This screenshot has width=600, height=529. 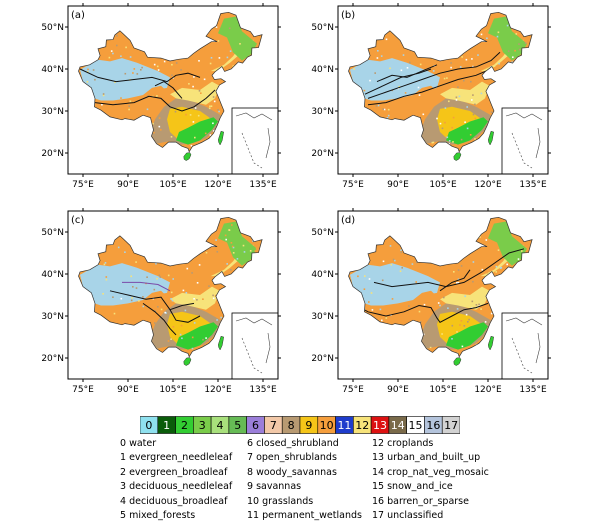 What do you see at coordinates (273, 425) in the screenshot?
I see `colorbar-label: 7` at bounding box center [273, 425].